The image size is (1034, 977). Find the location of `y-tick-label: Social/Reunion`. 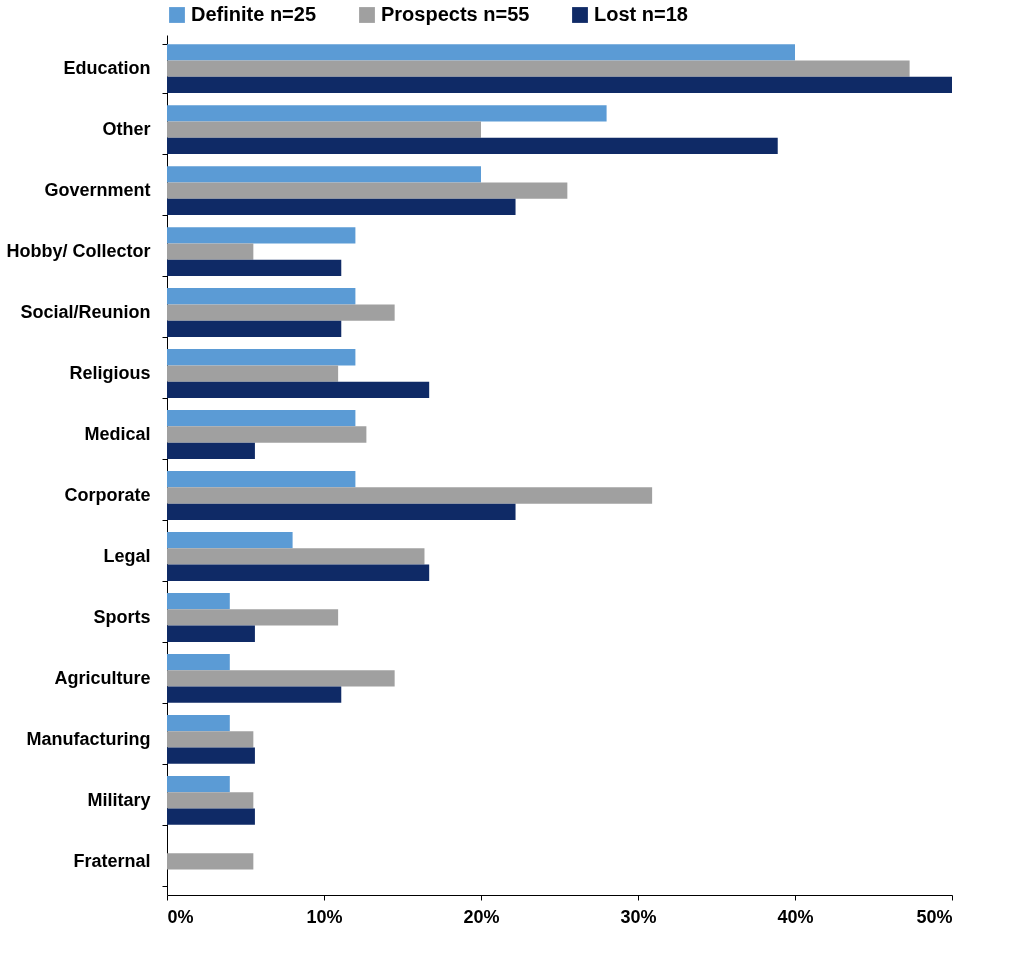

y-tick-label: Social/Reunion is located at coordinates (85, 312).